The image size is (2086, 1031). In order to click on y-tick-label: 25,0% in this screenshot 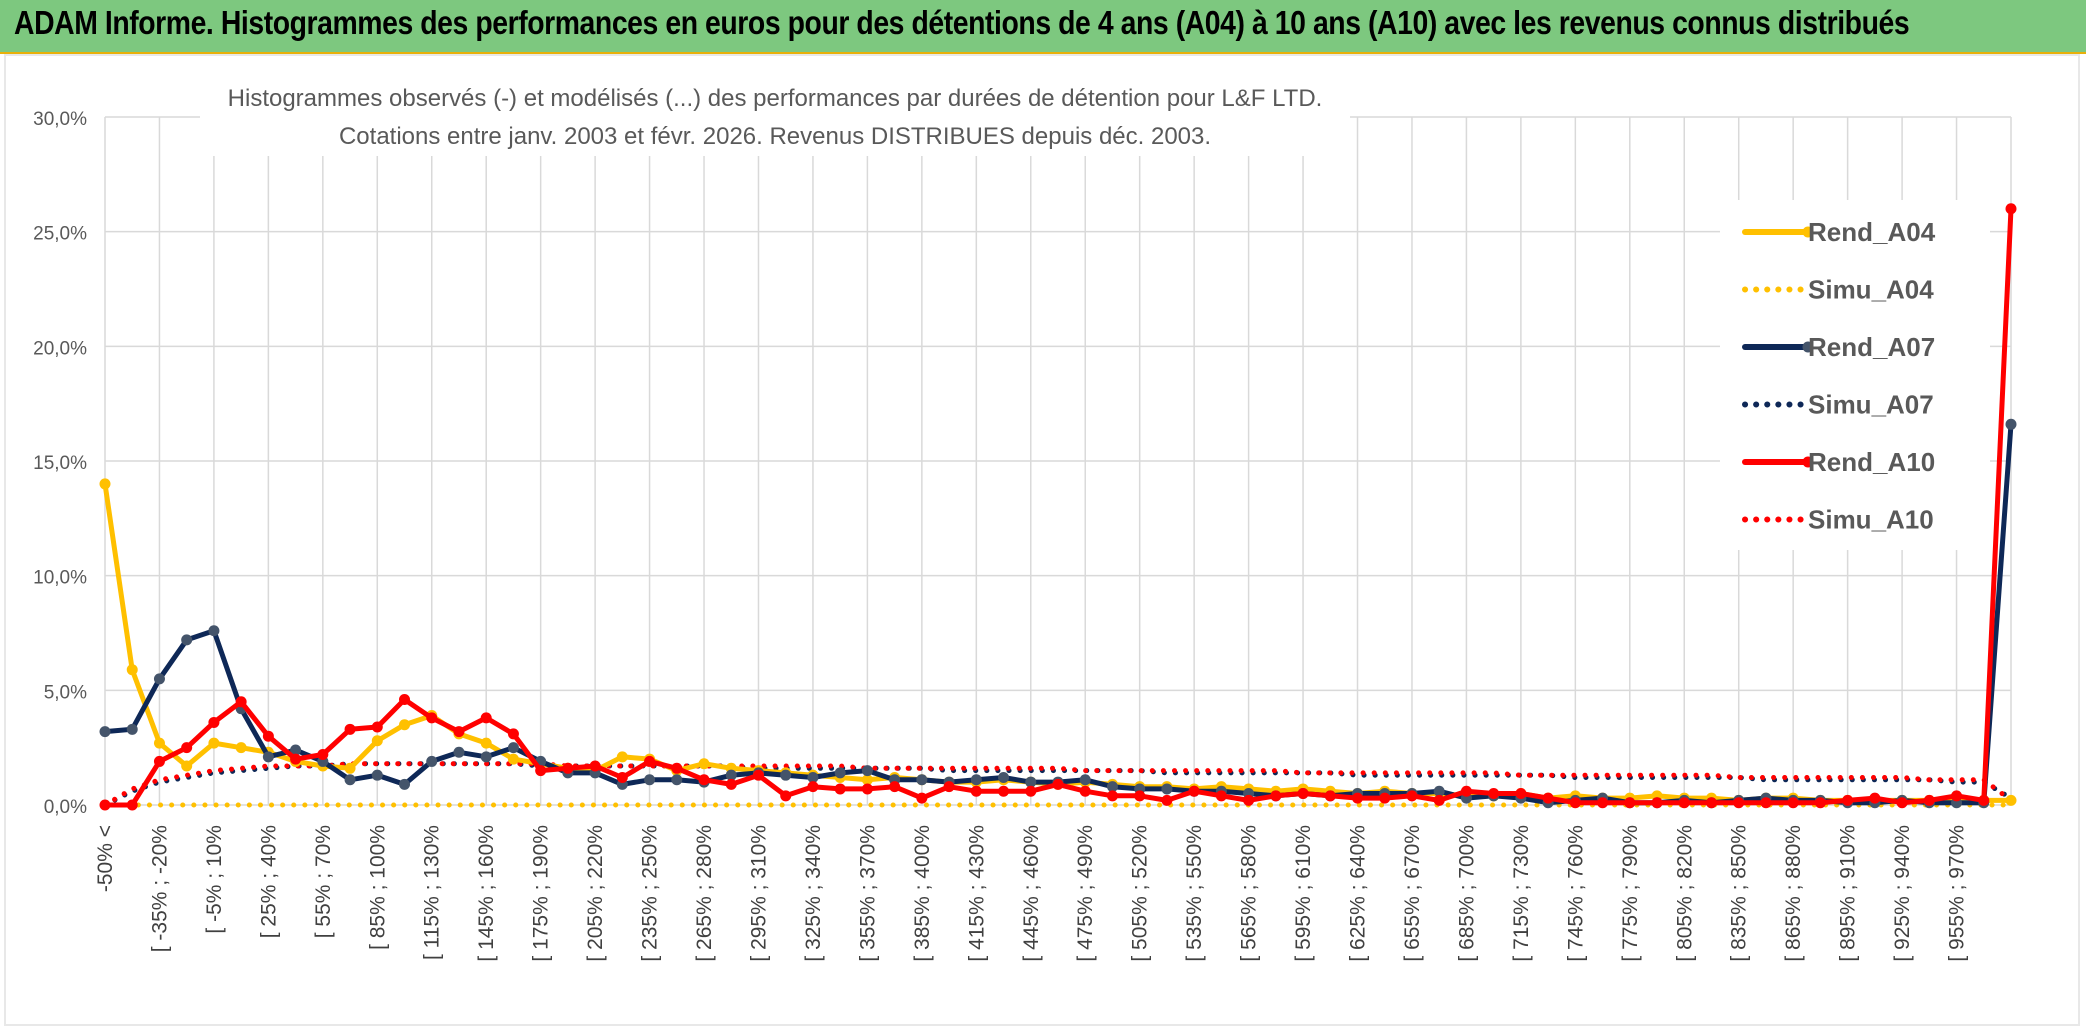, I will do `click(60, 234)`.